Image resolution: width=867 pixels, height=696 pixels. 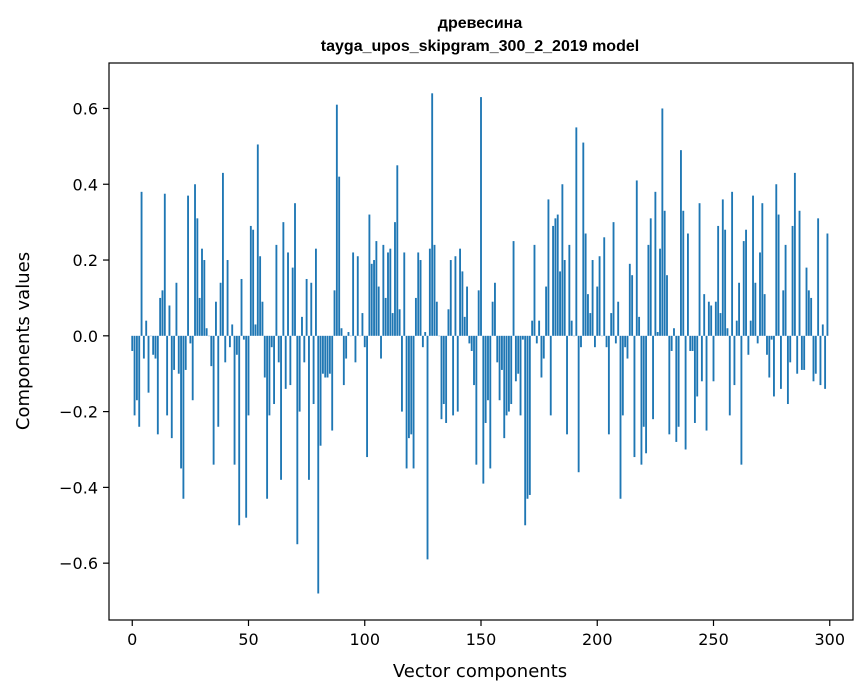 I want to click on x-axis-ticks: 0 50 100 150 200 250 300, so click(x=486, y=634).